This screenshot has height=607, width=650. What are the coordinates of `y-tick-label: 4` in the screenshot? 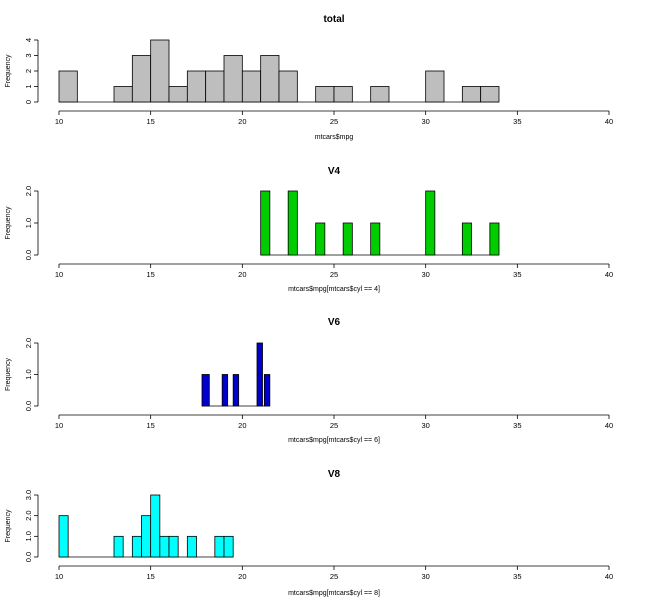 It's located at (28, 40).